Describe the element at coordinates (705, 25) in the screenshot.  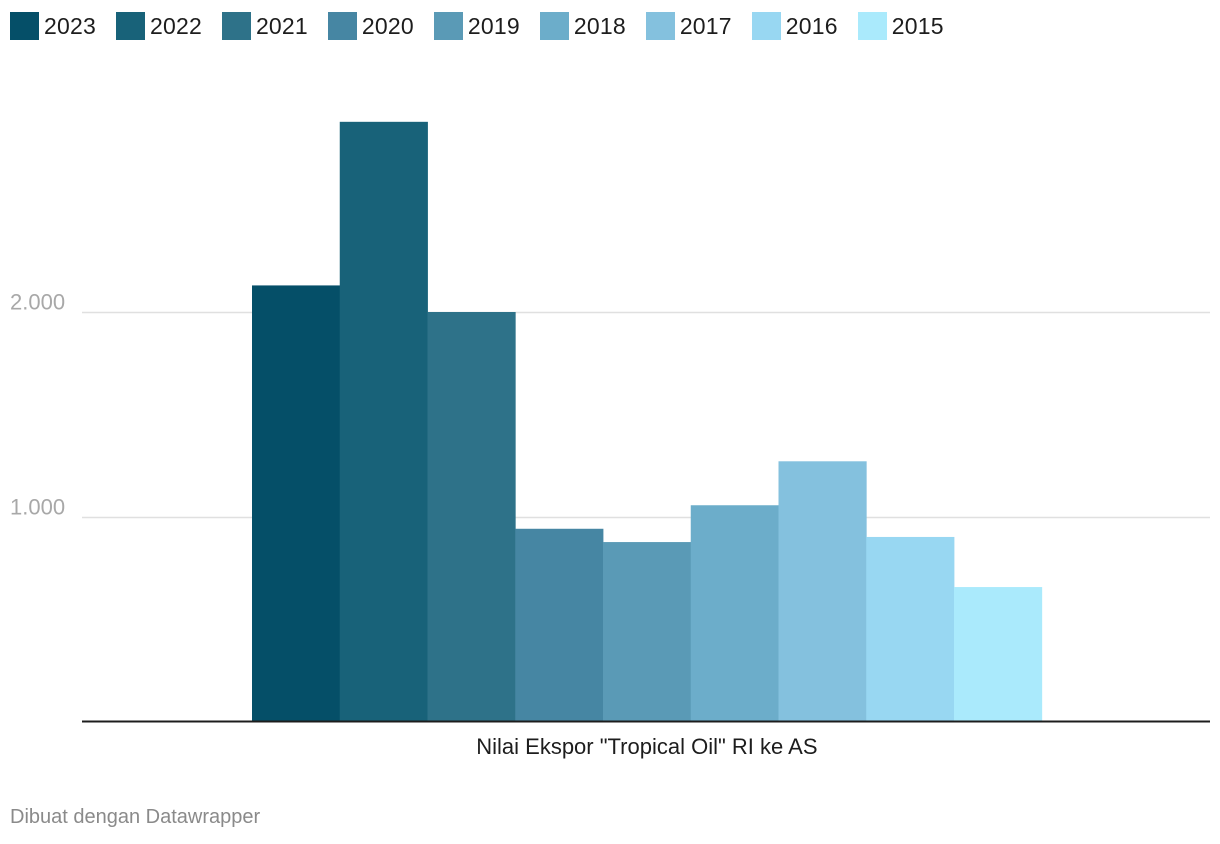
I see `legend-label: 2017` at that location.